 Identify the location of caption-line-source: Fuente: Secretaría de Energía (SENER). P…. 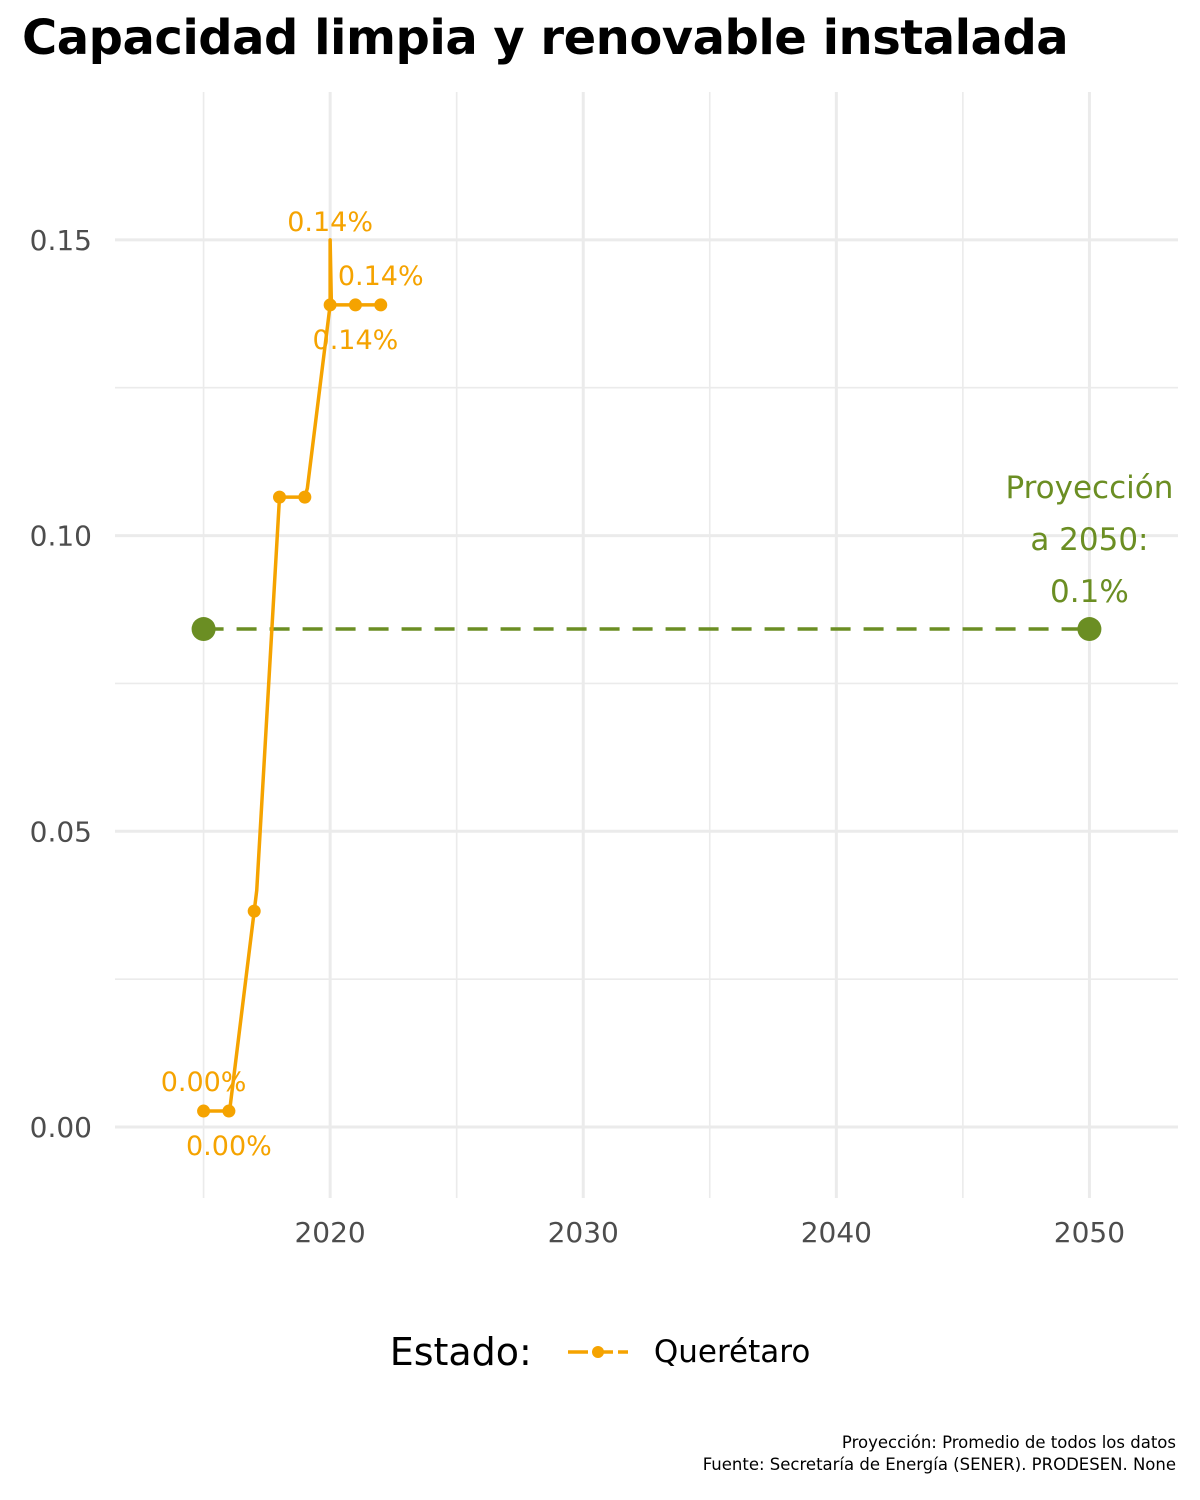
(939, 1464).